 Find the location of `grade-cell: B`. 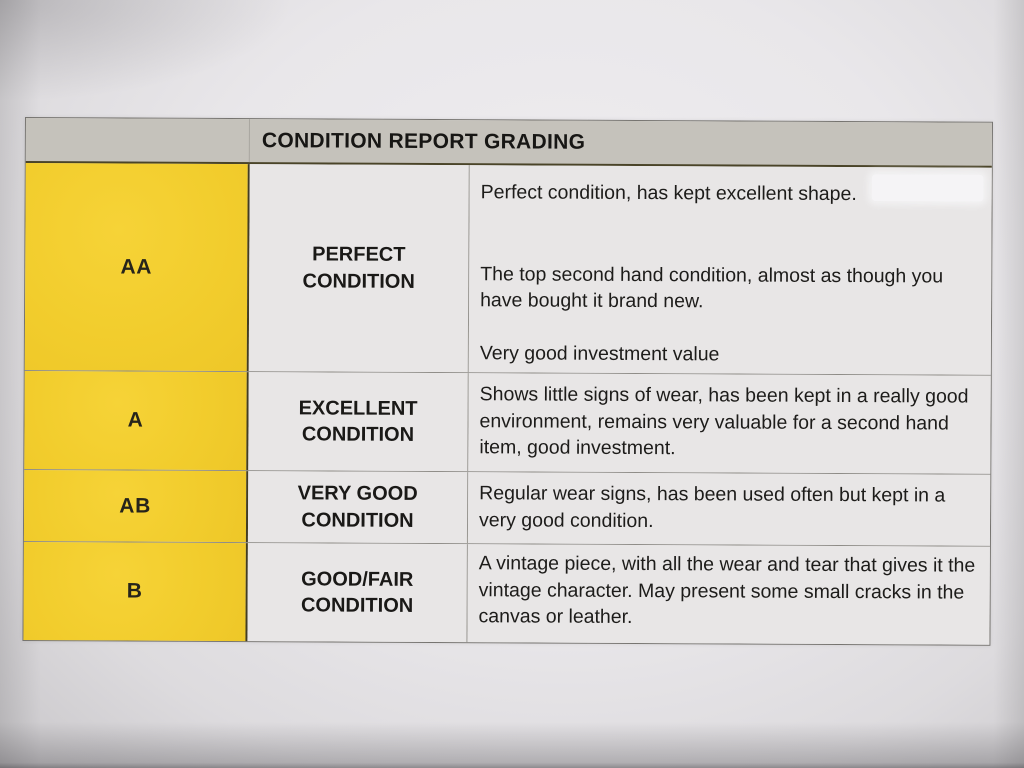

grade-cell: B is located at coordinates (135, 591).